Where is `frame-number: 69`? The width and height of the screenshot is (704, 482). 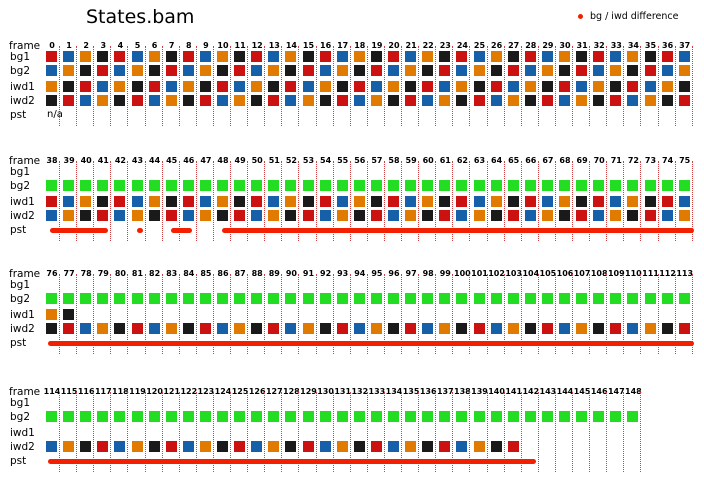
frame-number: 69 is located at coordinates (582, 160).